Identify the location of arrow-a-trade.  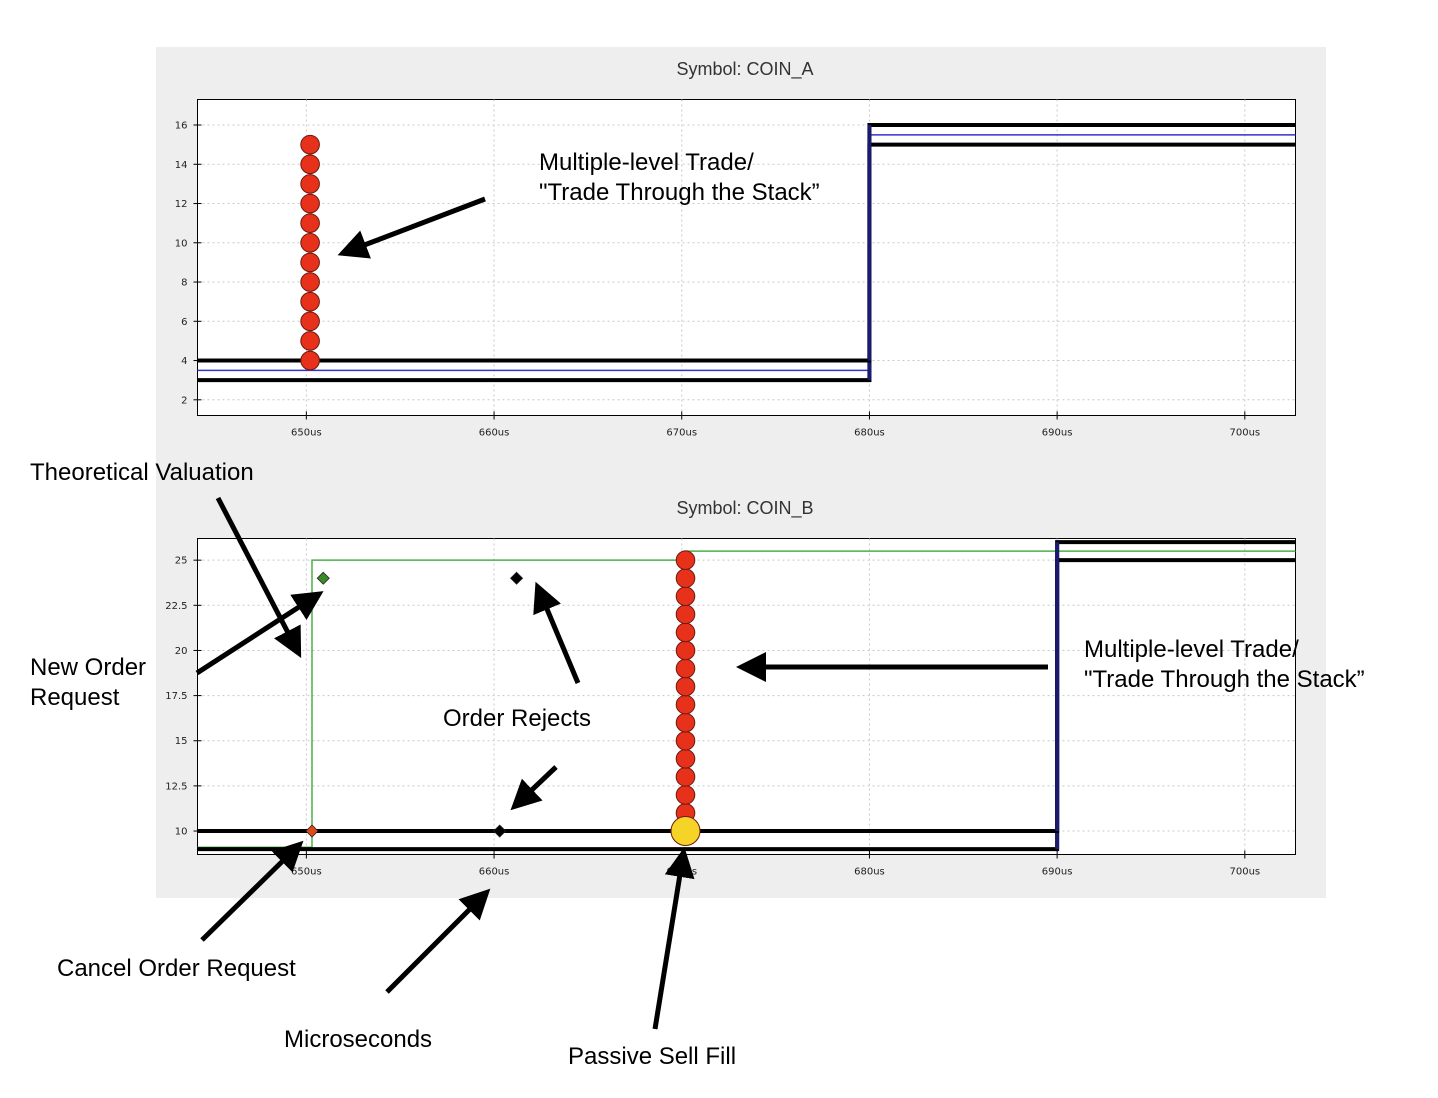
(411, 227).